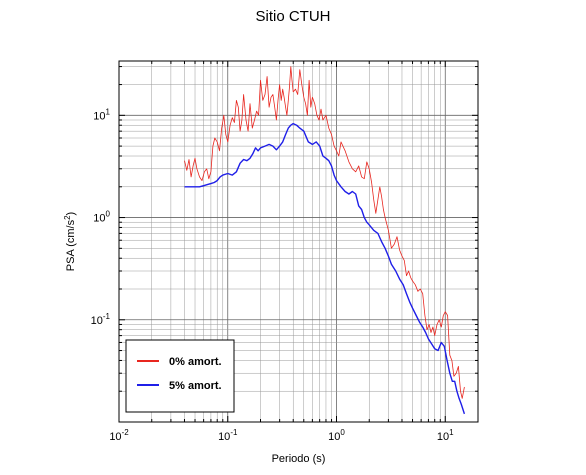 The width and height of the screenshot is (586, 475). Describe the element at coordinates (70, 241) in the screenshot. I see `y-axis-label: PSA (cm/s2)` at that location.